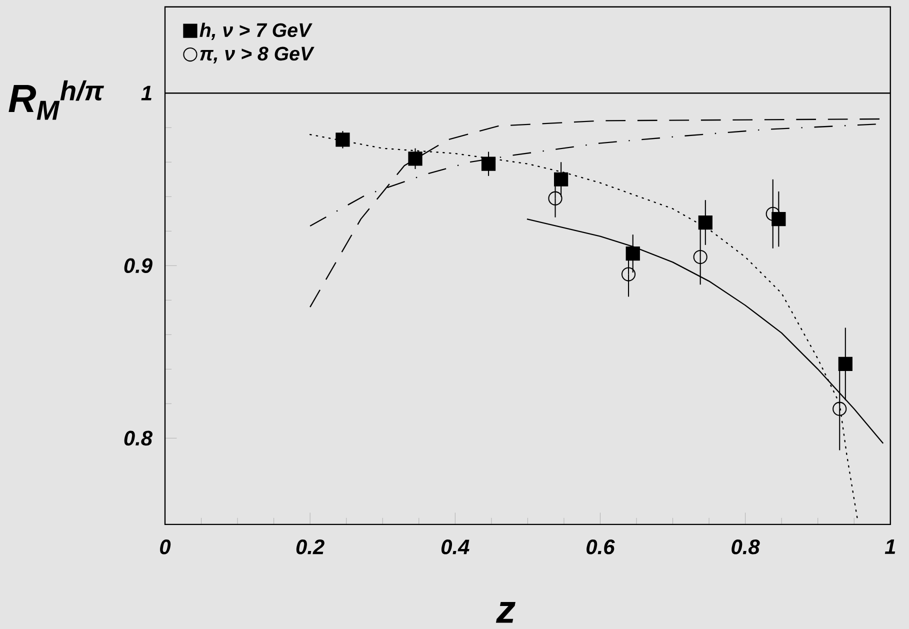 The height and width of the screenshot is (629, 909). What do you see at coordinates (600, 546) in the screenshot?
I see `x-tick-label: 0.6` at bounding box center [600, 546].